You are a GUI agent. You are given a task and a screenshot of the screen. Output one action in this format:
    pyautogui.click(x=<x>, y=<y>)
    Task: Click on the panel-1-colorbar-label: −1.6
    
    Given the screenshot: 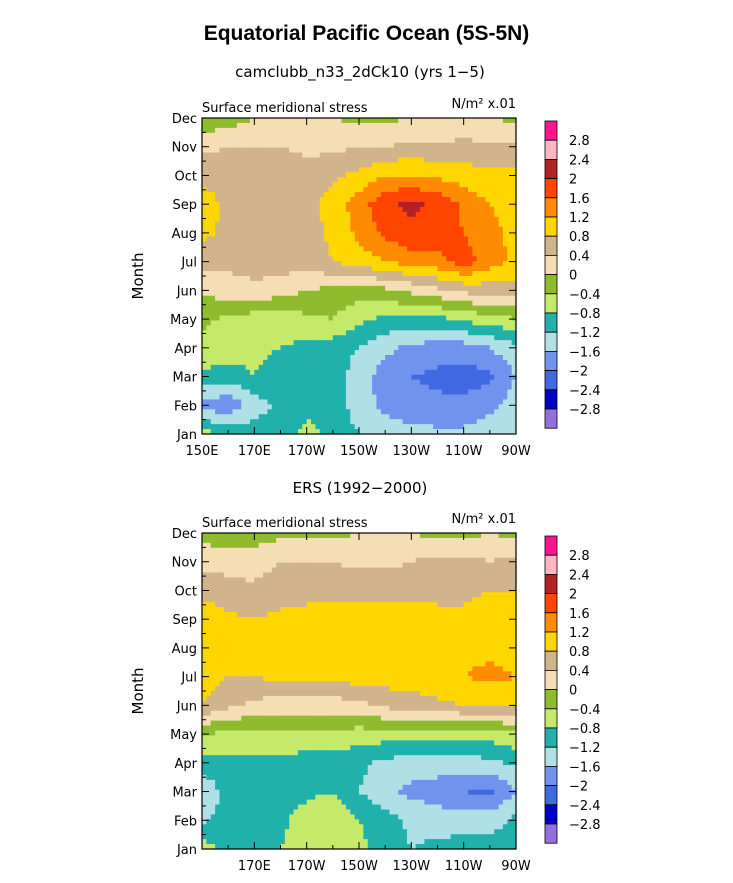 What is the action you would take?
    pyautogui.click(x=585, y=352)
    